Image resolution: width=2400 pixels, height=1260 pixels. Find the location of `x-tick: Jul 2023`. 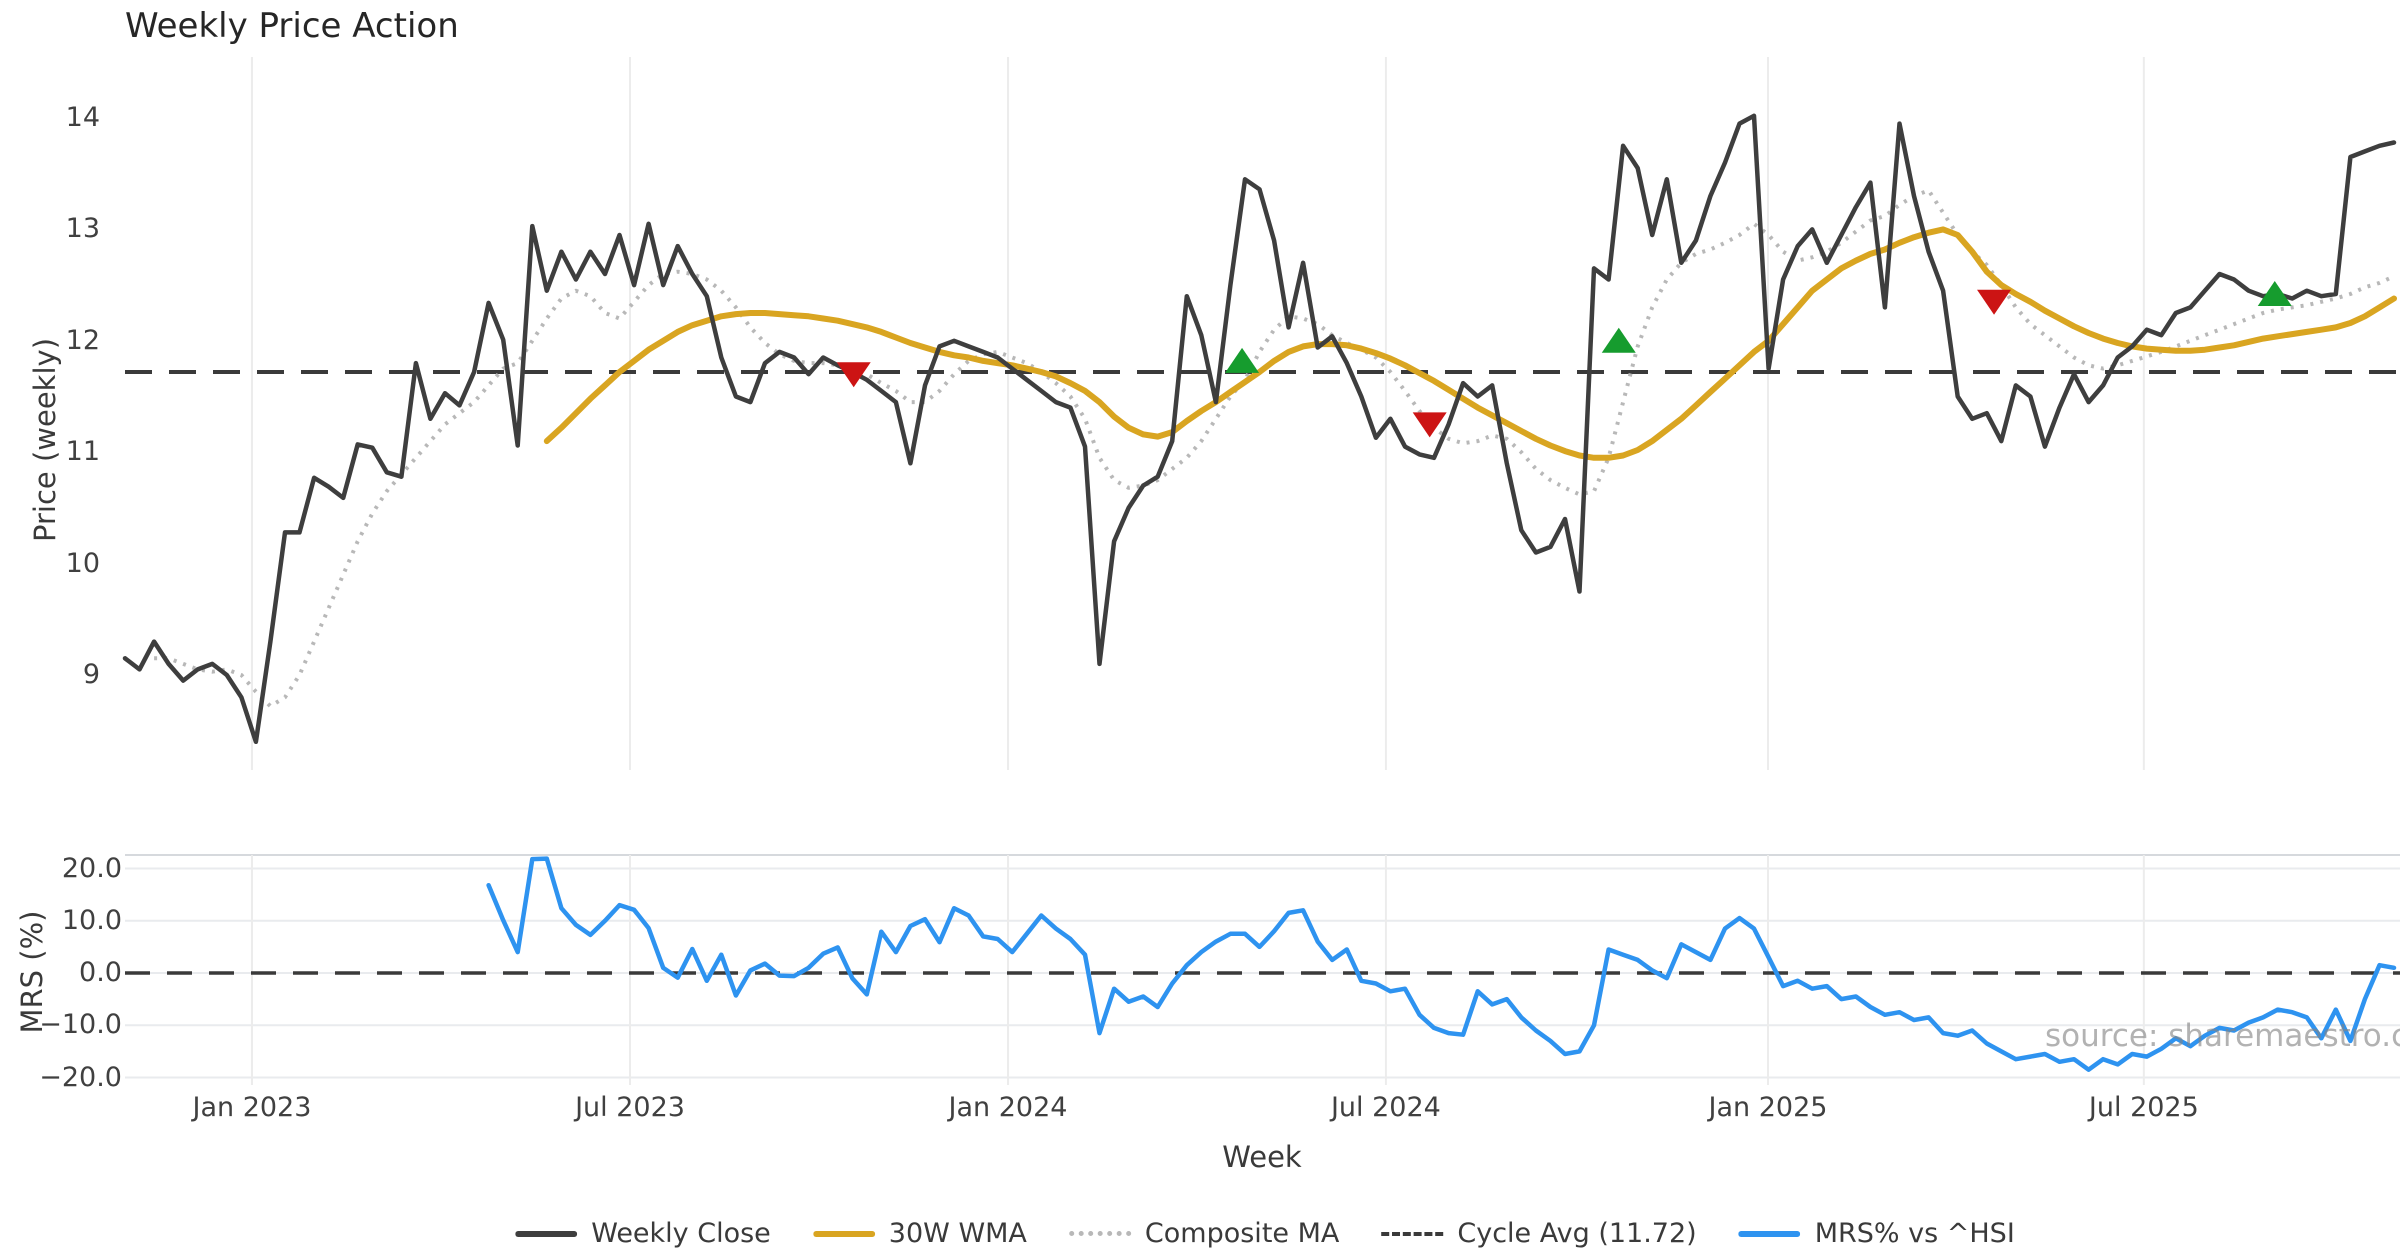

x-tick: Jul 2023 is located at coordinates (630, 1107).